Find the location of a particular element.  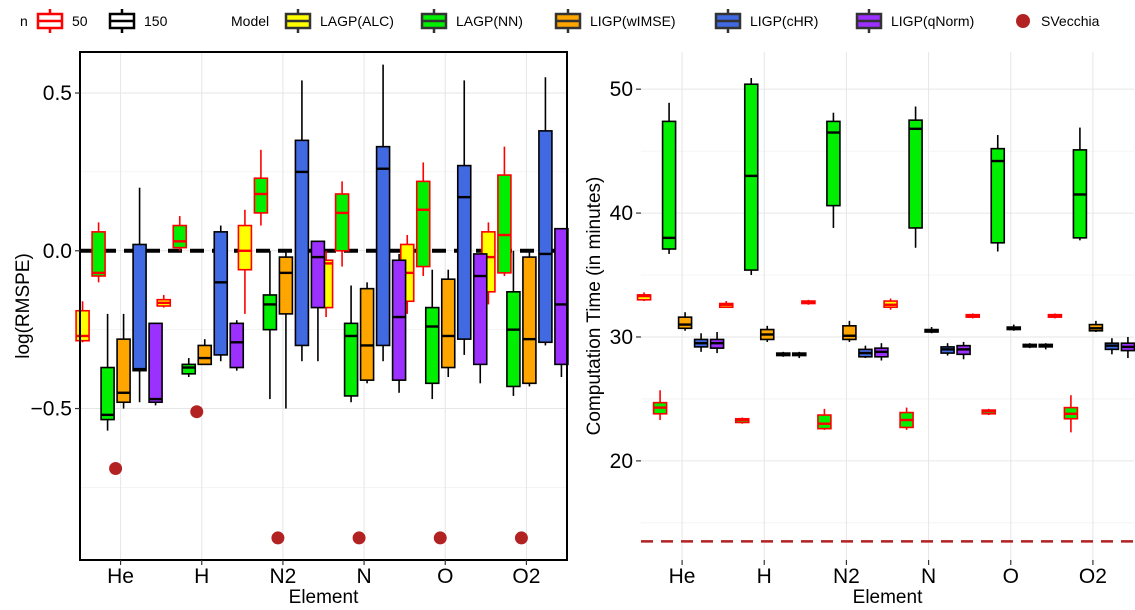

x-tick-label-n: N is located at coordinates (928, 576).